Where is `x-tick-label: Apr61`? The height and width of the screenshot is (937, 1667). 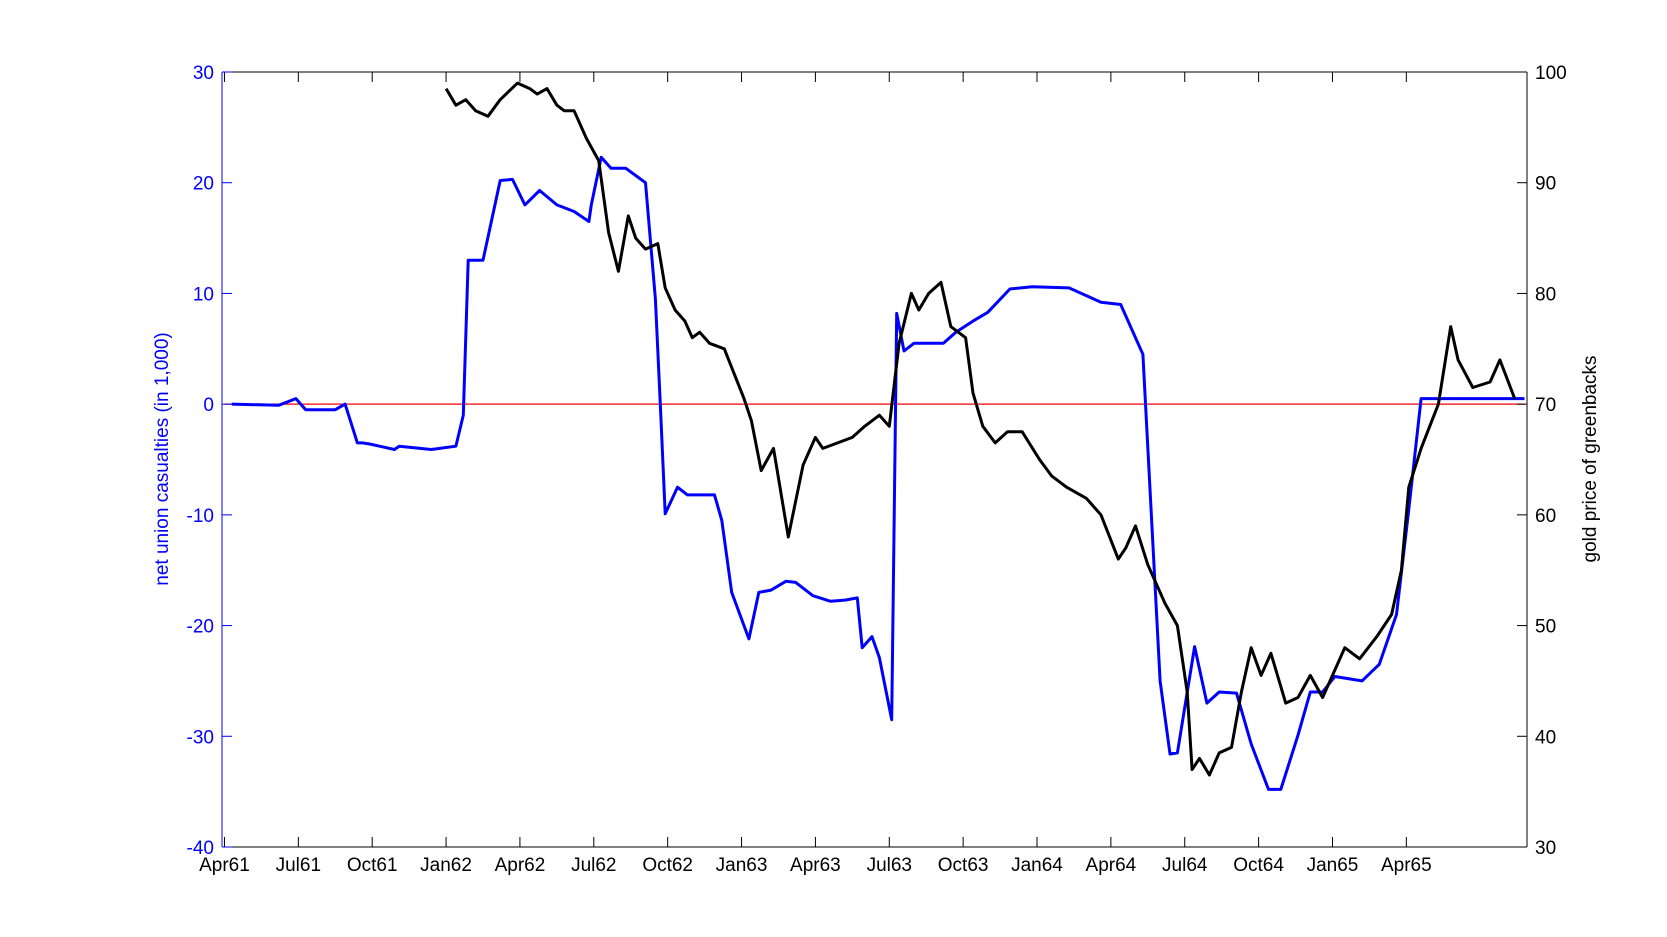
x-tick-label: Apr61 is located at coordinates (224, 865).